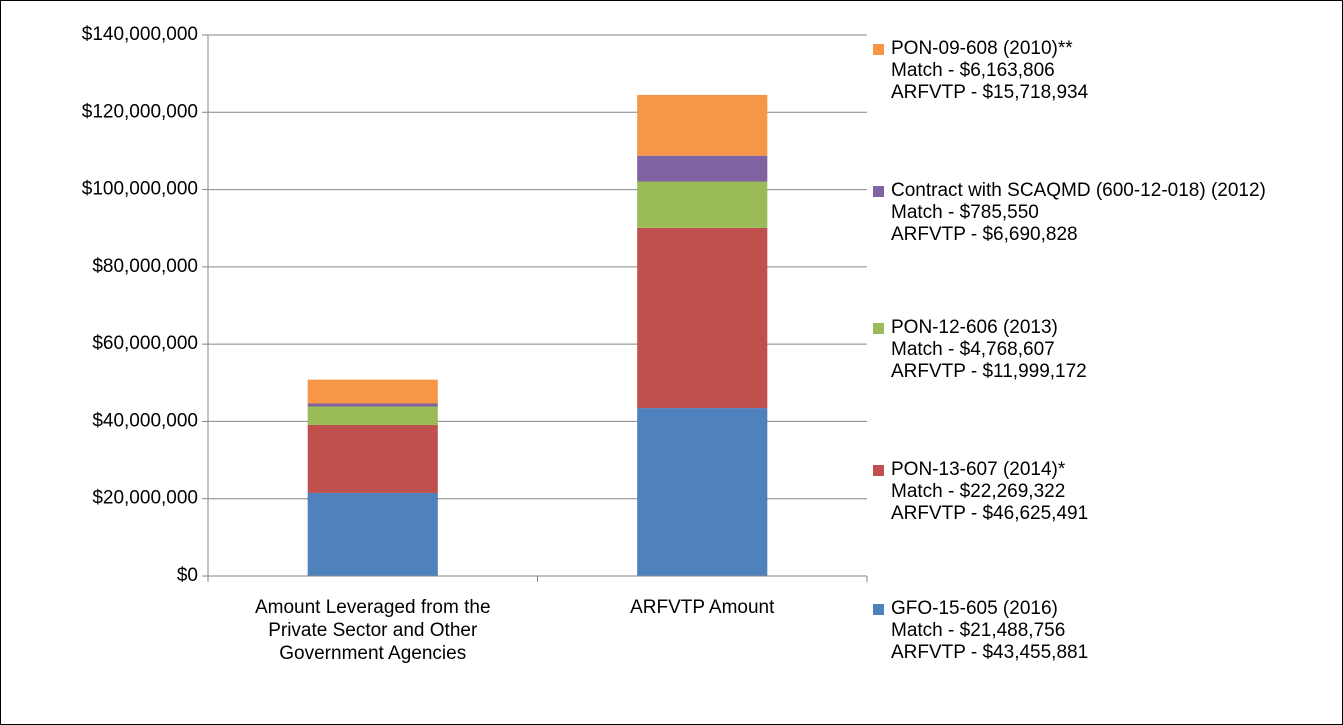 The image size is (1343, 725). I want to click on legend-detail: ARFVTP - $11,999,172, so click(989, 371).